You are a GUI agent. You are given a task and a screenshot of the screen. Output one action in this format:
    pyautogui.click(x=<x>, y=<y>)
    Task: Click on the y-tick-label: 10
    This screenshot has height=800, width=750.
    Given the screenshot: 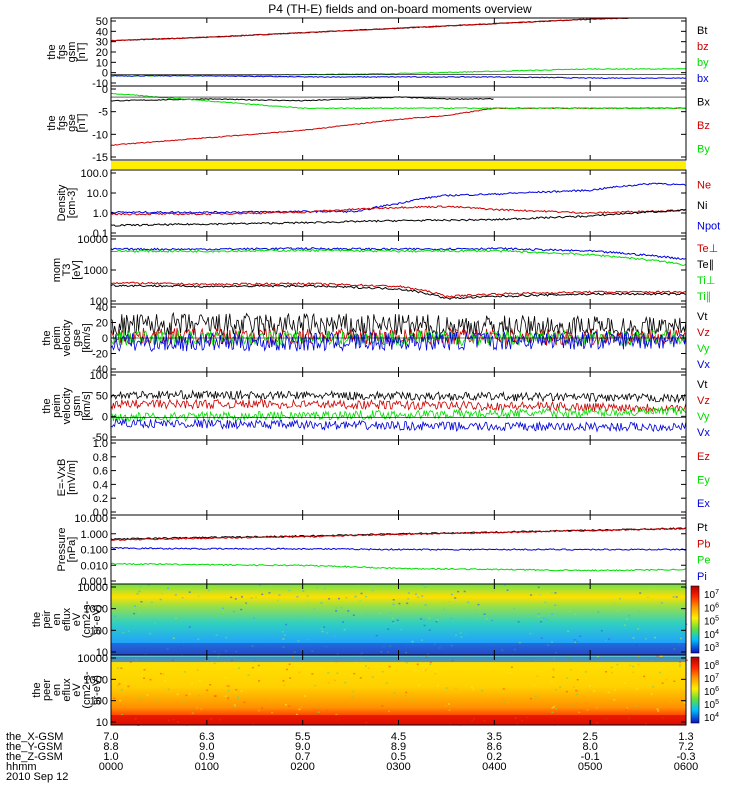 What is the action you would take?
    pyautogui.click(x=102, y=723)
    